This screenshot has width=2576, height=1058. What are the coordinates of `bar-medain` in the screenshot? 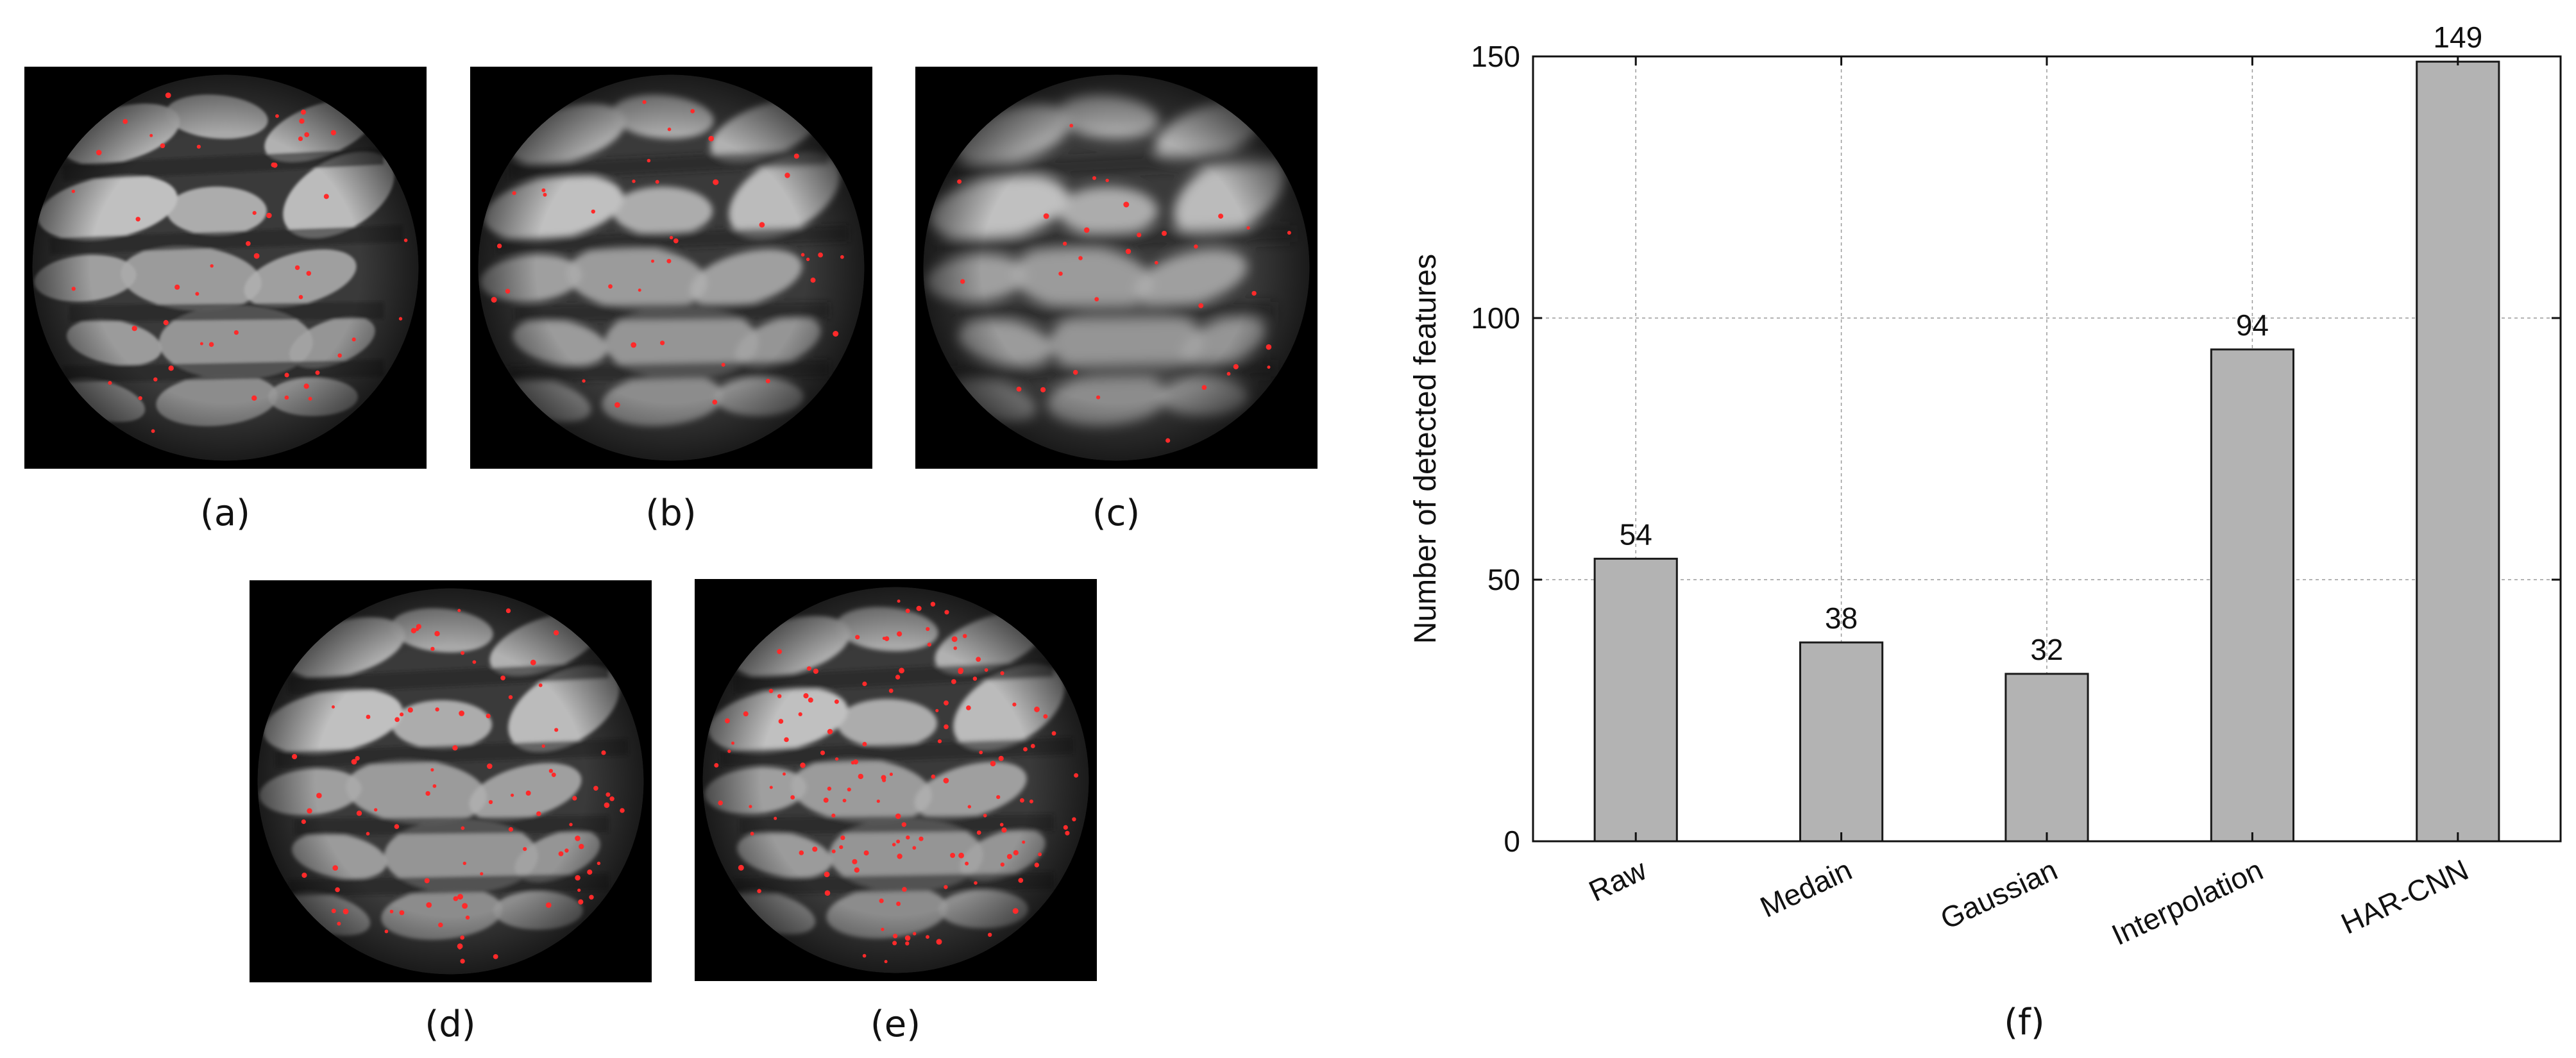 It's located at (1841, 742).